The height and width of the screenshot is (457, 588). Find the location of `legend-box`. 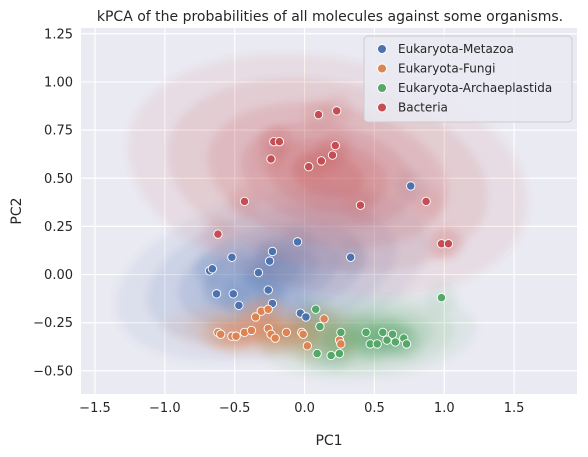

legend-box is located at coordinates (468, 79).